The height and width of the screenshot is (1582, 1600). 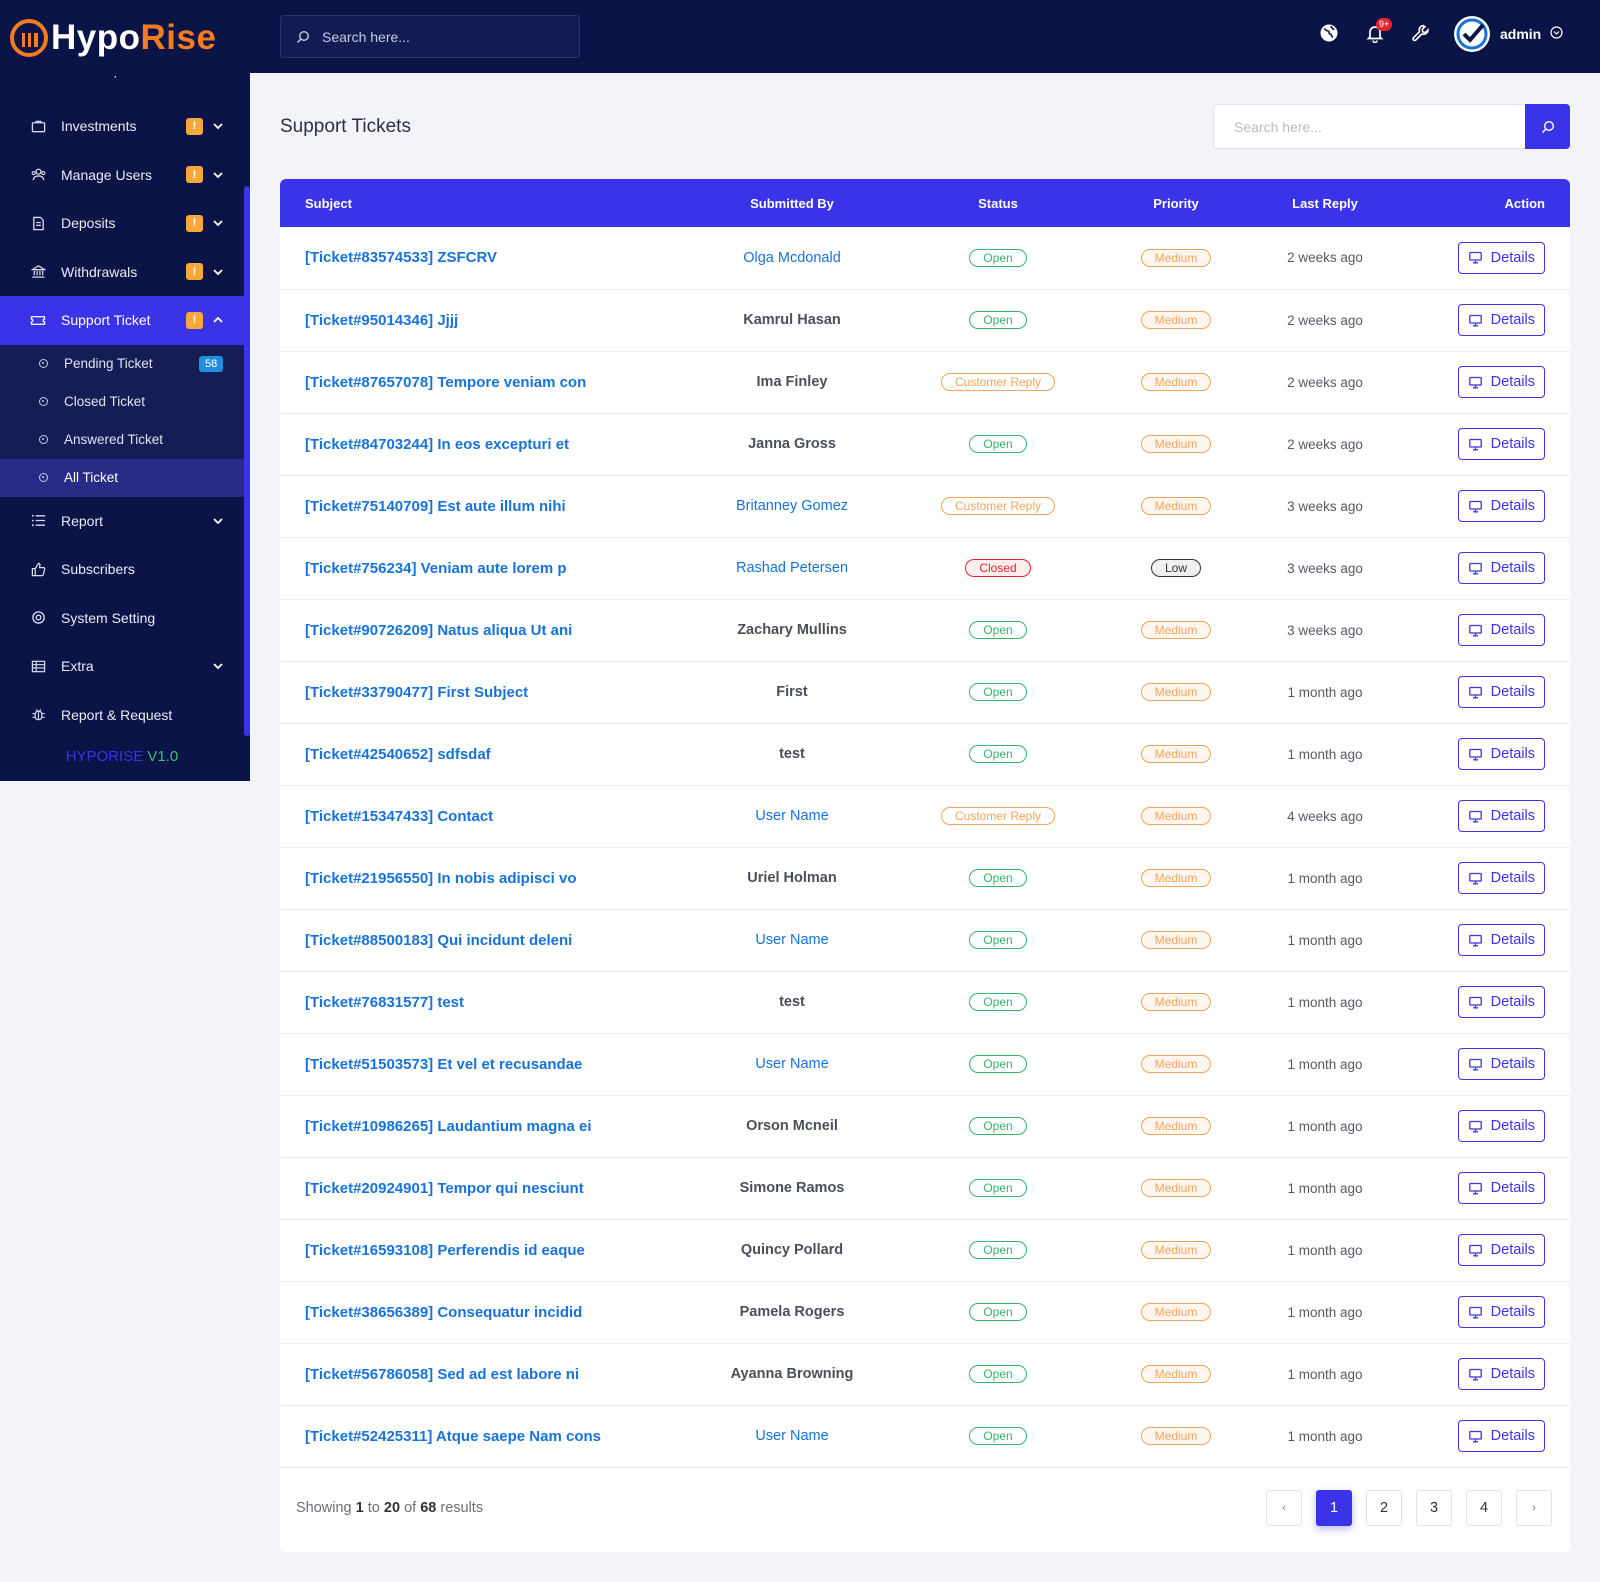 What do you see at coordinates (1534, 1508) in the screenshot?
I see `pagination-next-button: ›` at bounding box center [1534, 1508].